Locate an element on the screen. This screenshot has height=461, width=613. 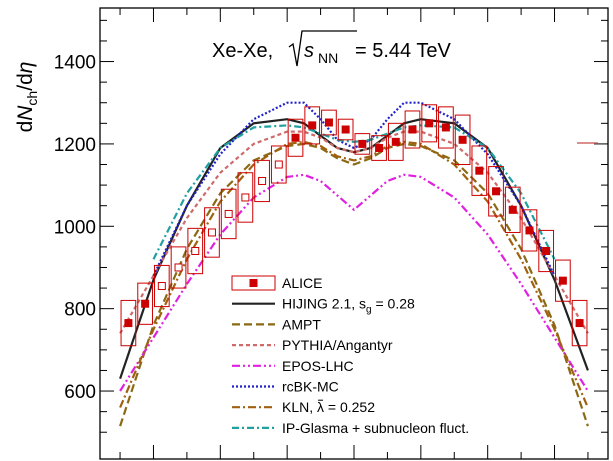
y-axis-label: dNch/dη is located at coordinates (27, 97).